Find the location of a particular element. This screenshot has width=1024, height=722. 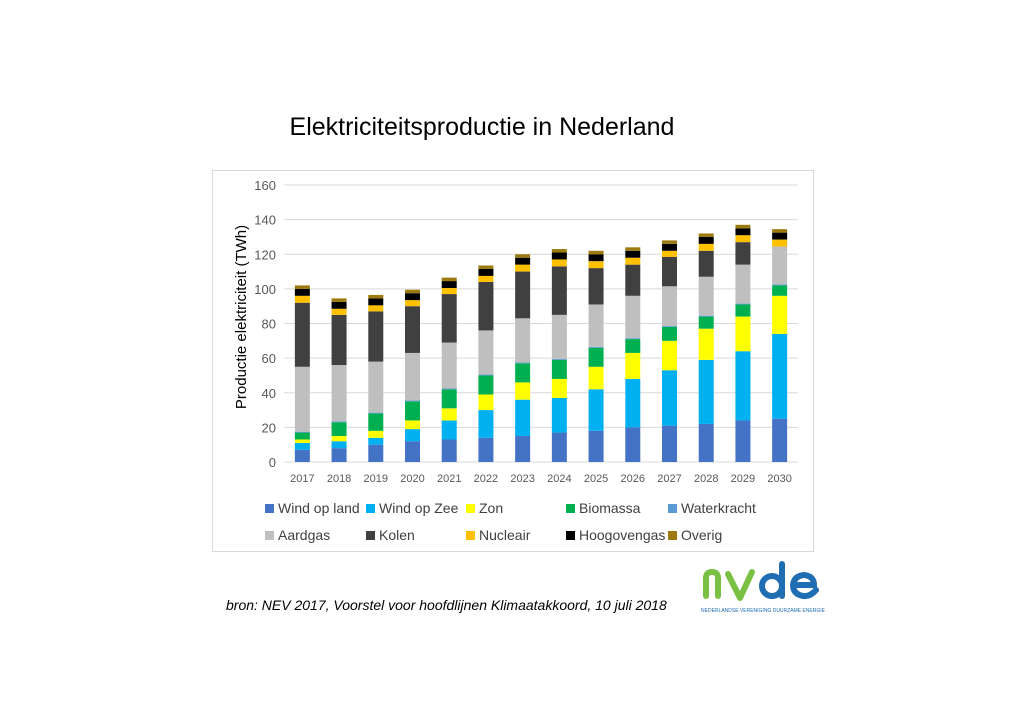

x-tick-label: 2028 is located at coordinates (706, 479).